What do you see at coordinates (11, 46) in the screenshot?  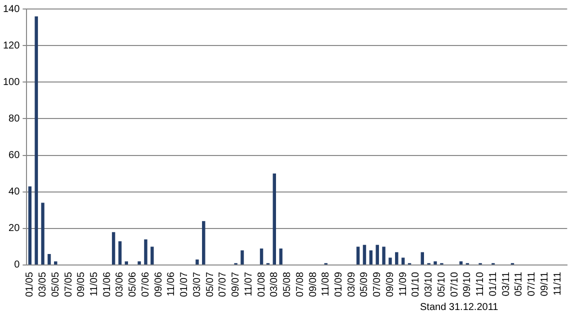 I see `y-tick-label: 120` at bounding box center [11, 46].